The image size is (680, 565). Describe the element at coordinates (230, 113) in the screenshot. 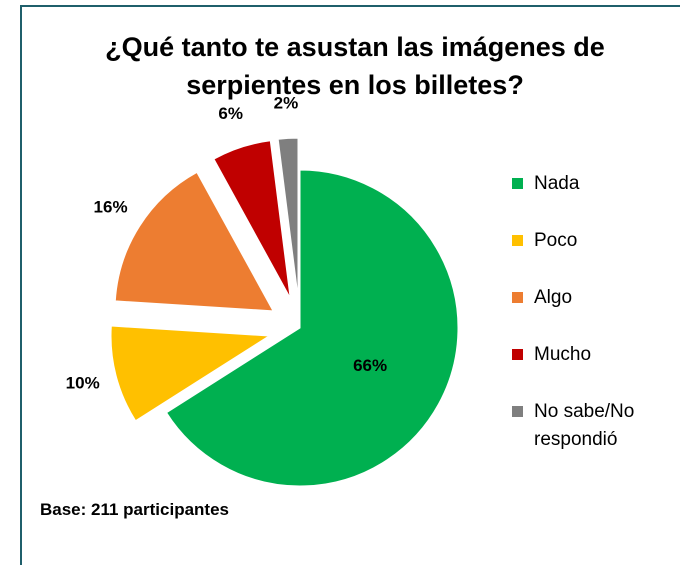

I see `data-label: 6%` at that location.